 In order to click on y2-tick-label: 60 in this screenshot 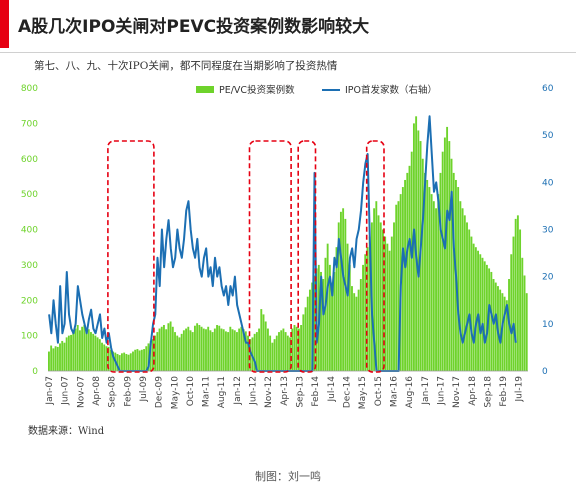, I will do `click(548, 89)`.